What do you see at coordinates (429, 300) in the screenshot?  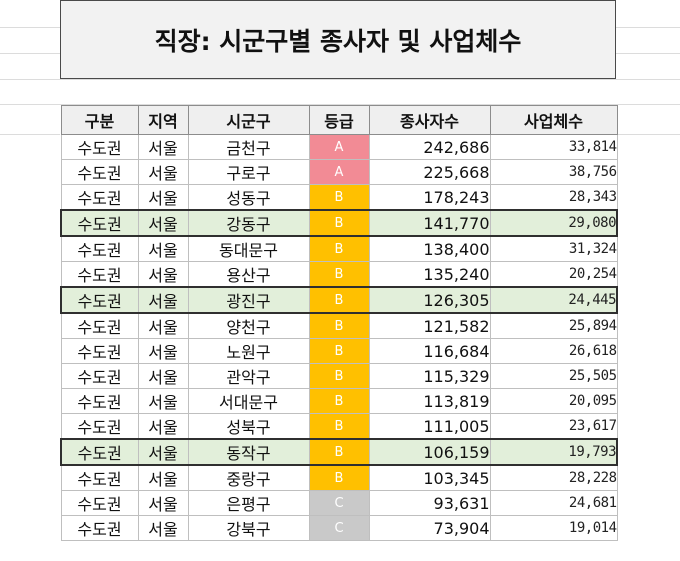 I see `cell-workers: 126,305` at bounding box center [429, 300].